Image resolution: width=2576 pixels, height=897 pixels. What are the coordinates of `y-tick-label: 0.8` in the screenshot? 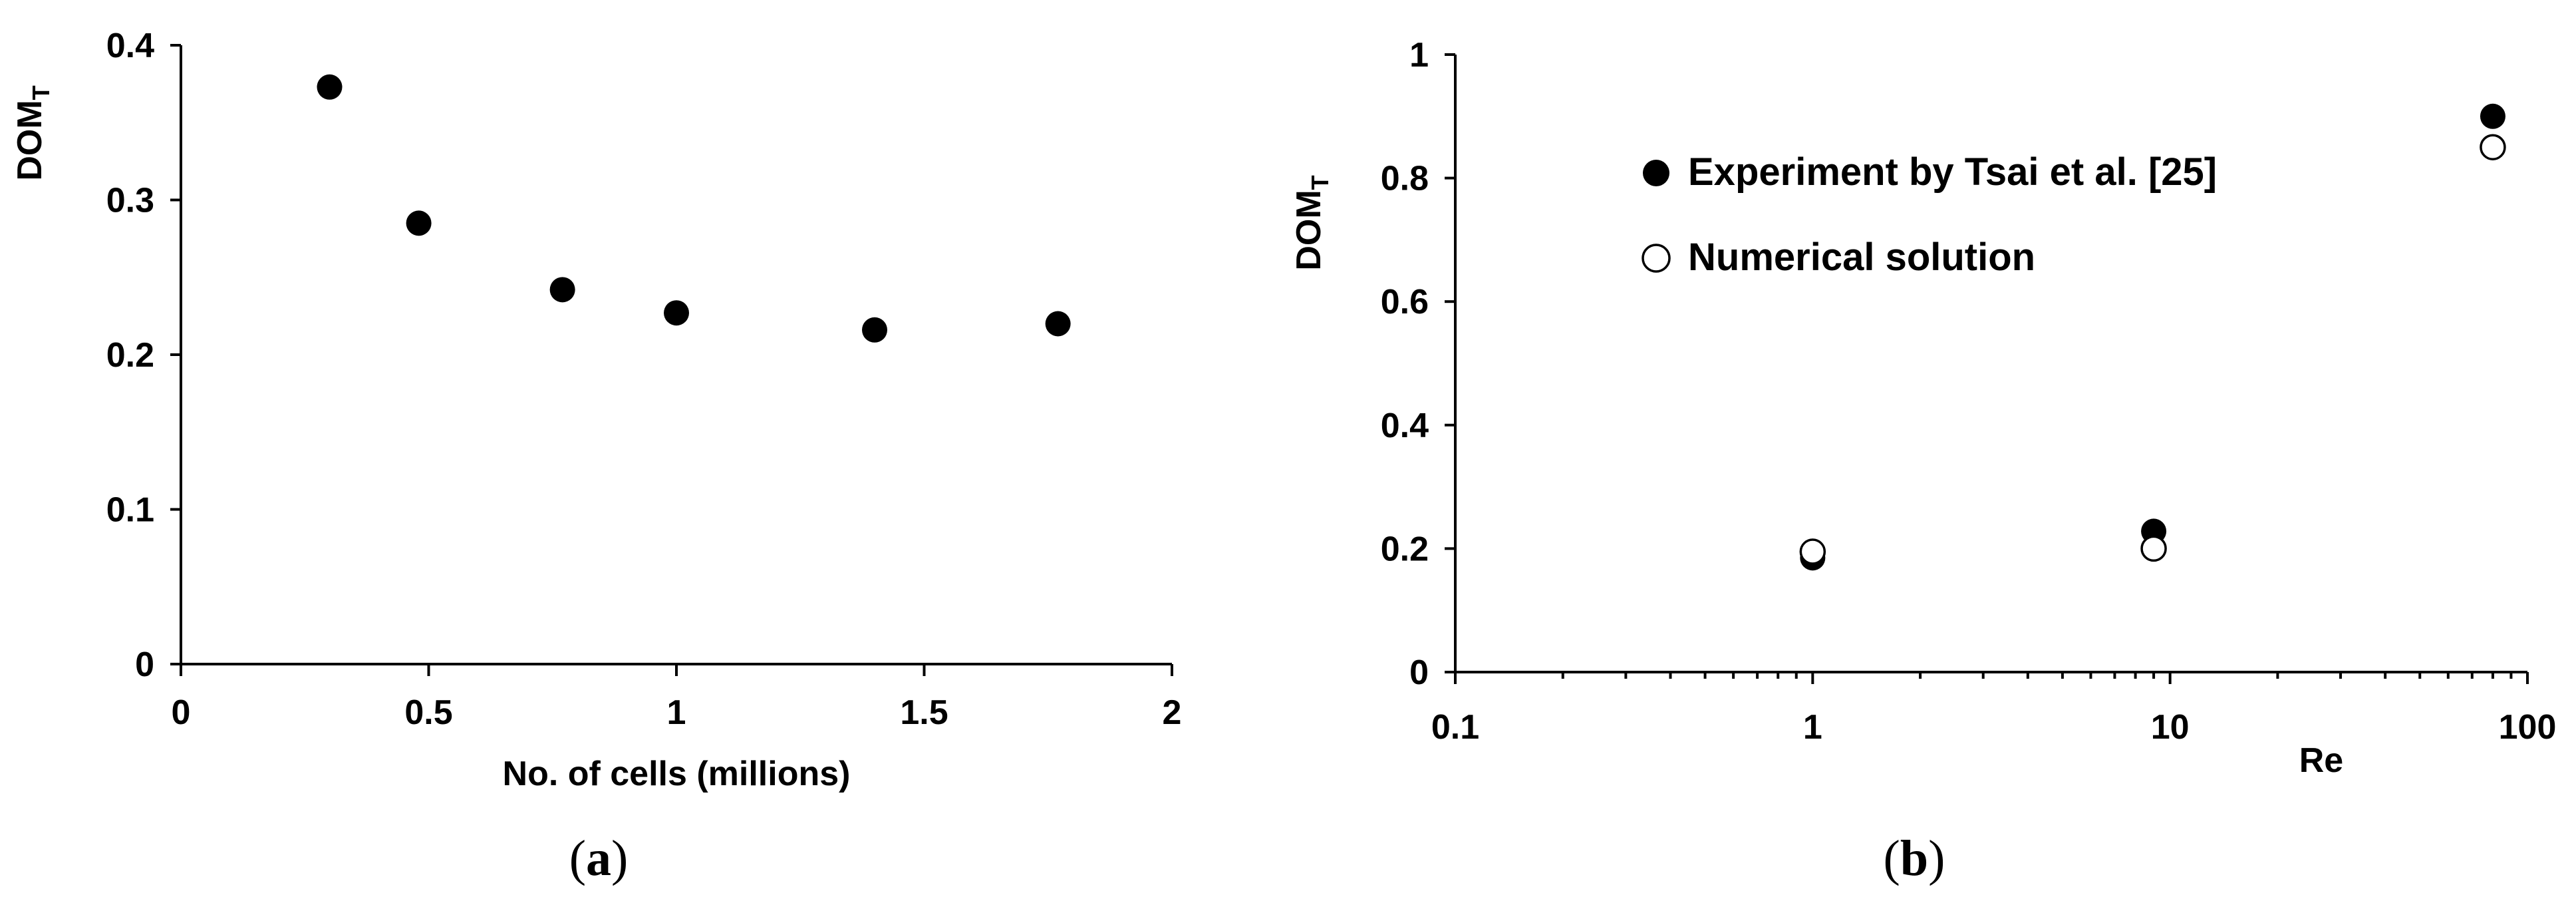 It's located at (1405, 179).